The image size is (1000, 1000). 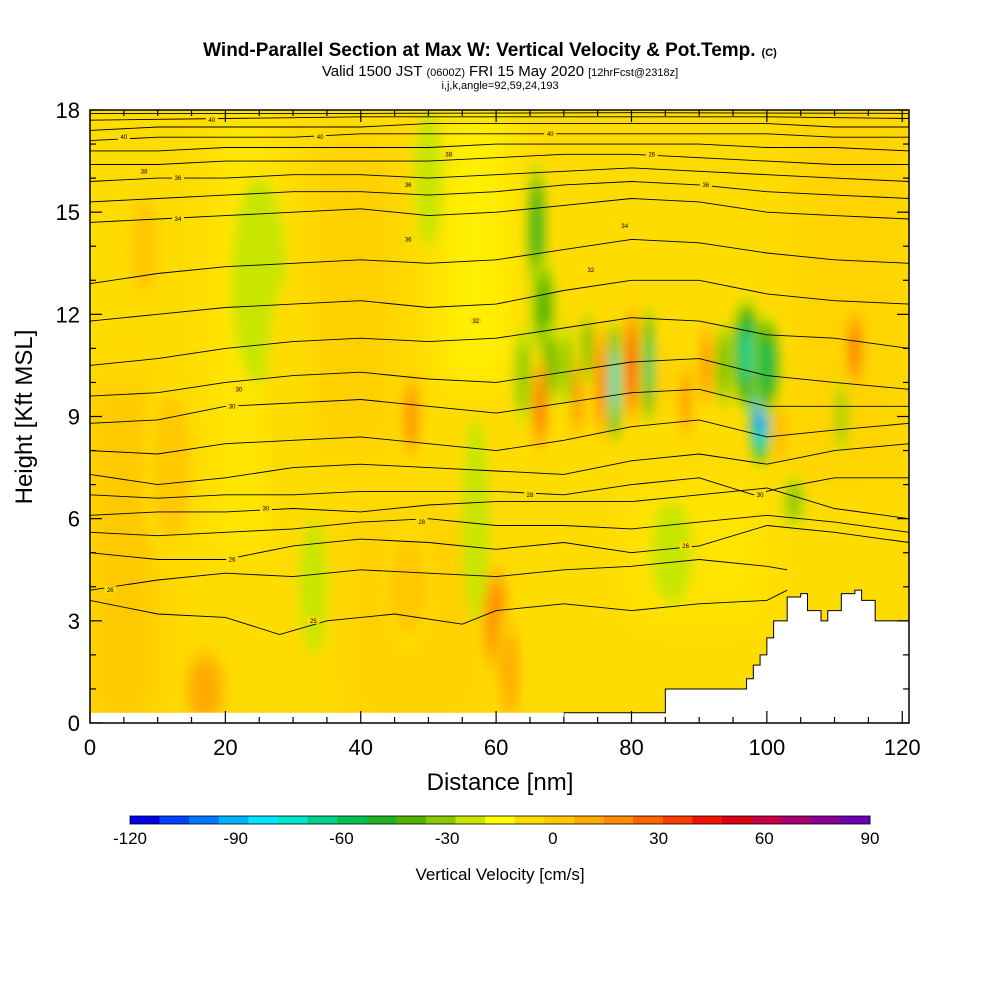 What do you see at coordinates (361, 747) in the screenshot?
I see `x-tick-label: 40` at bounding box center [361, 747].